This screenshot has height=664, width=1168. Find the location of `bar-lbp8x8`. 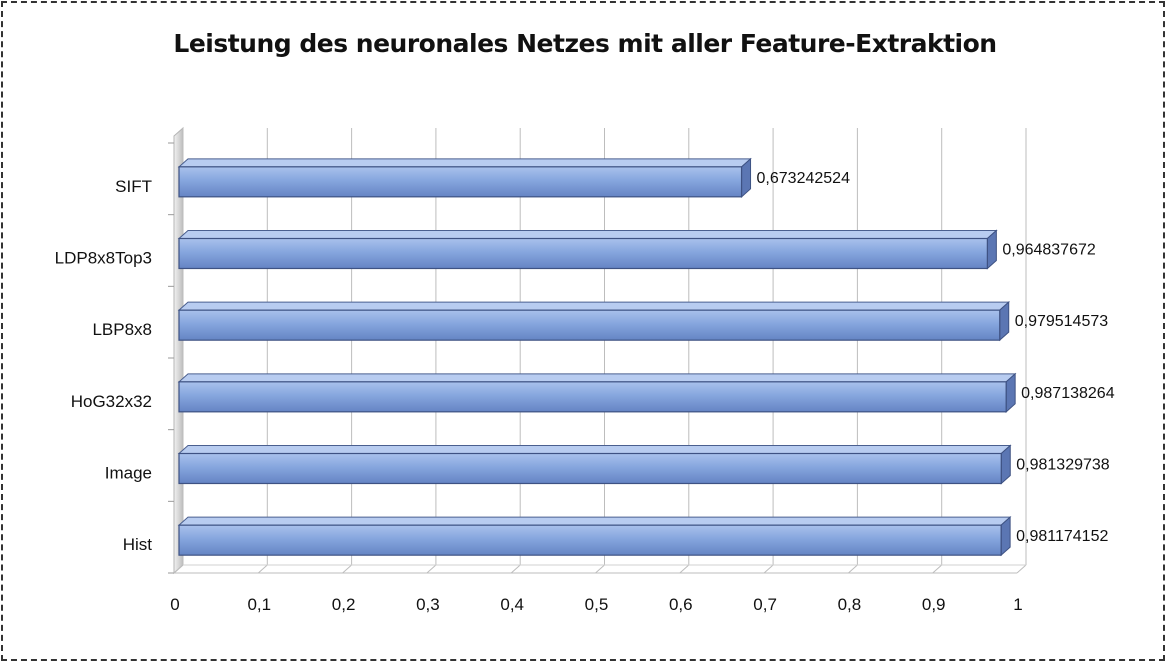

bar-lbp8x8 is located at coordinates (594, 321).